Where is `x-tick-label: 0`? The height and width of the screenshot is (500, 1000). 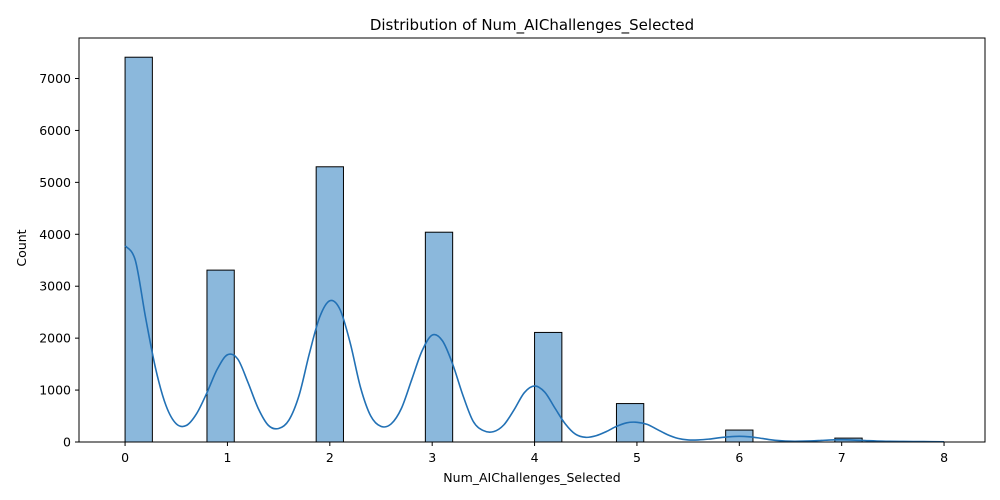 x-tick-label: 0 is located at coordinates (125, 457).